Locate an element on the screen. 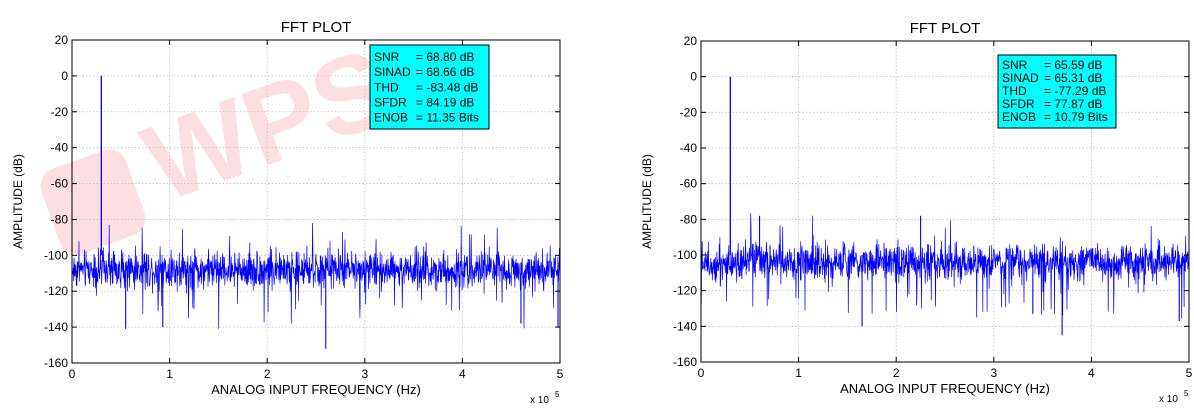  stat-value-snr: = 68.80 dB is located at coordinates (445, 57).